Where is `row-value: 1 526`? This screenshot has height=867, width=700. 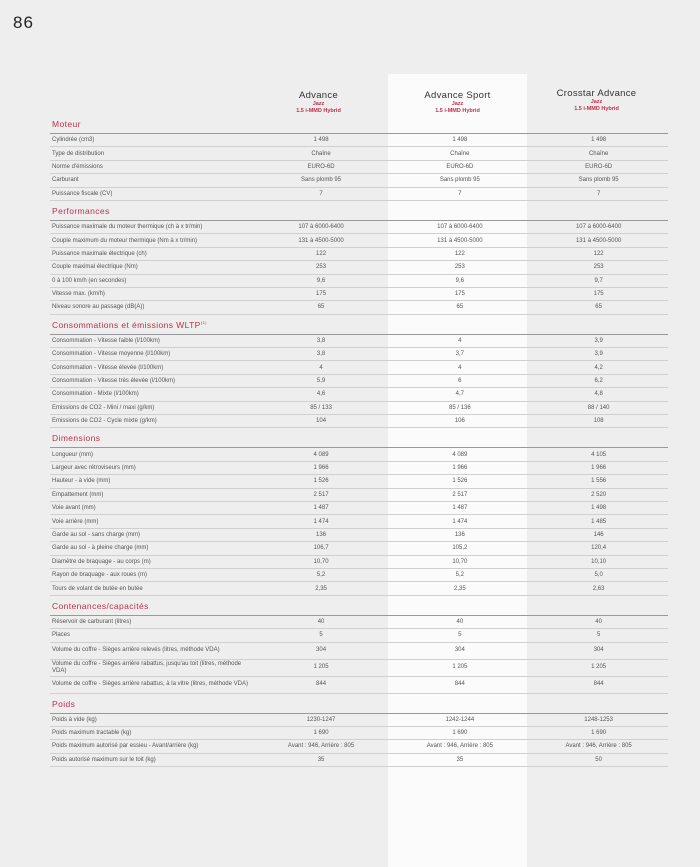
row-value: 1 526 is located at coordinates (460, 481).